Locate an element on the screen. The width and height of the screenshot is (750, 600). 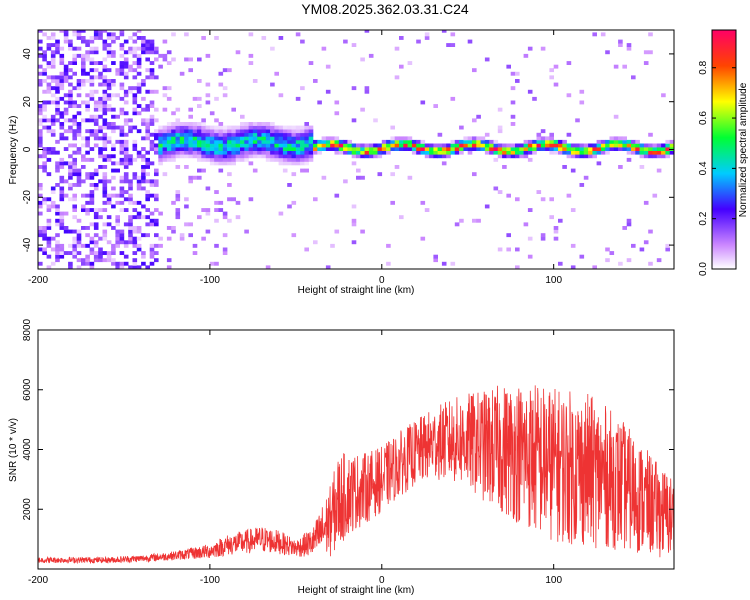
bottom-x-tick-label: -100 is located at coordinates (210, 580).